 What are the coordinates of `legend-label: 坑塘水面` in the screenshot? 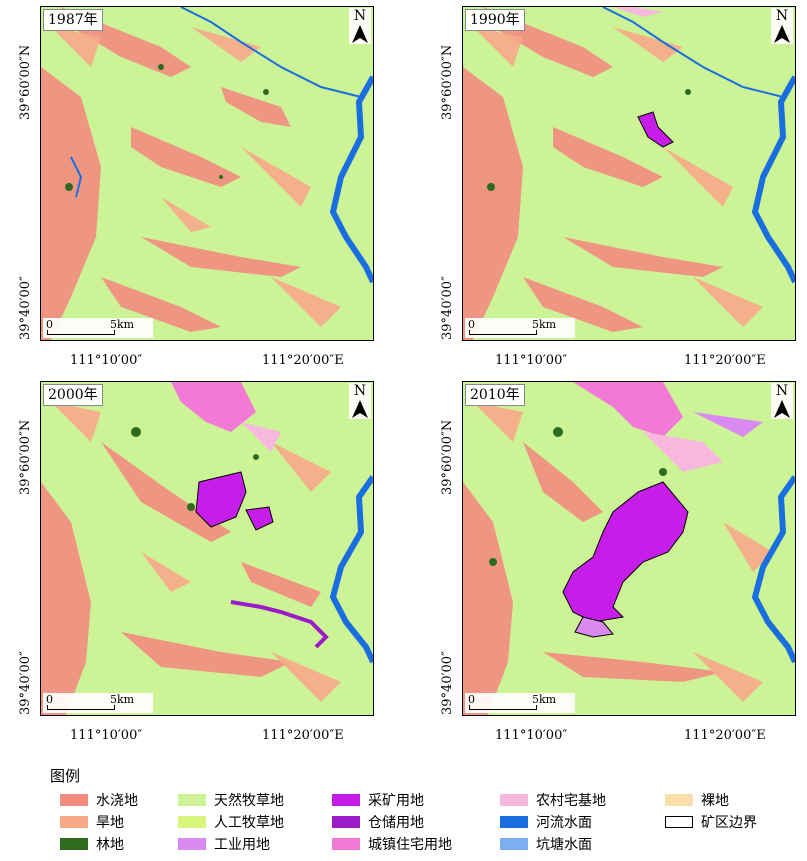 It's located at (564, 845).